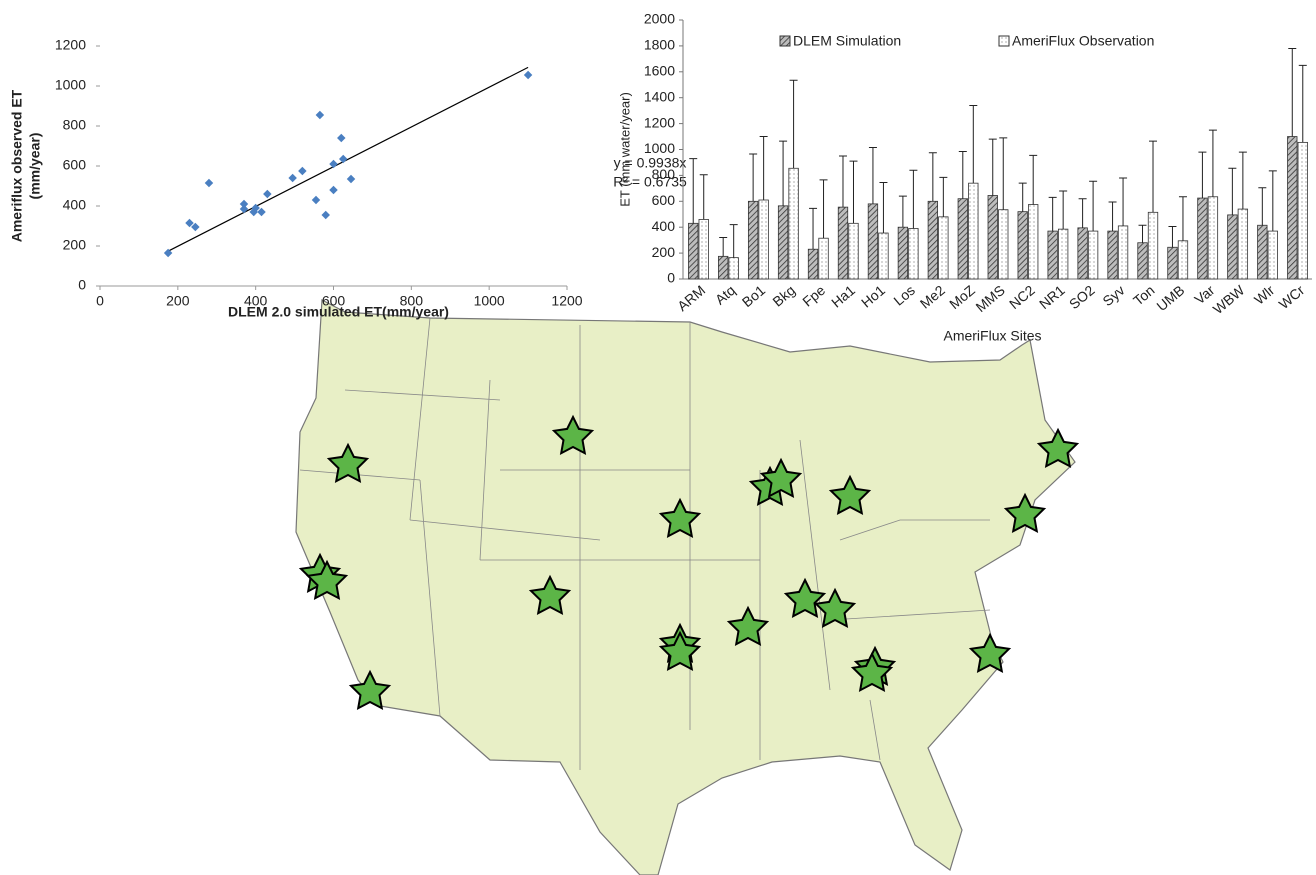  Describe the element at coordinates (70, 45) in the screenshot. I see `y-tick-label: 1200` at that location.